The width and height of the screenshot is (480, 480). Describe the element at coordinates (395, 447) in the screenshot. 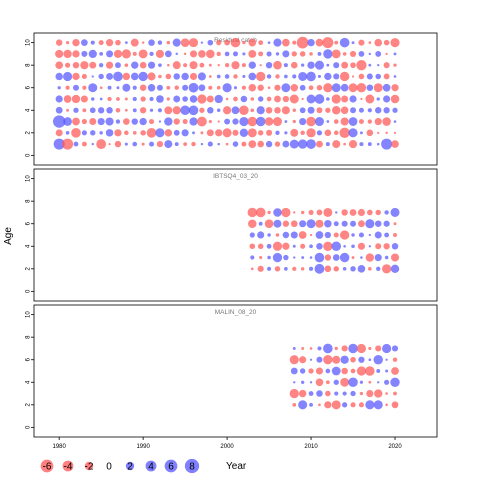

I see `x-tick-label: 2020` at that location.